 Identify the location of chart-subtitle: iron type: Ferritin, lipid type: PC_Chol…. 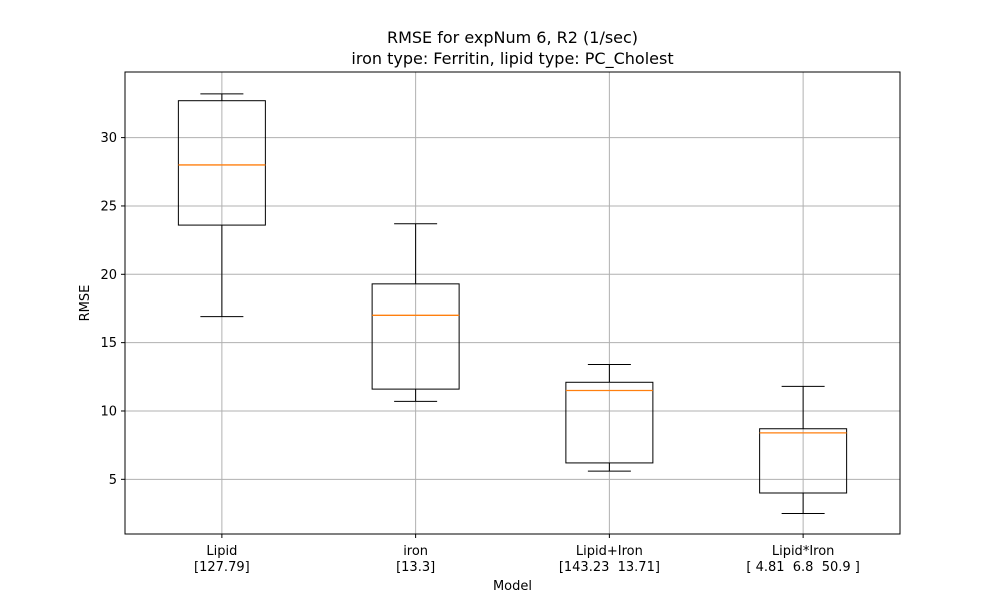
(512, 59).